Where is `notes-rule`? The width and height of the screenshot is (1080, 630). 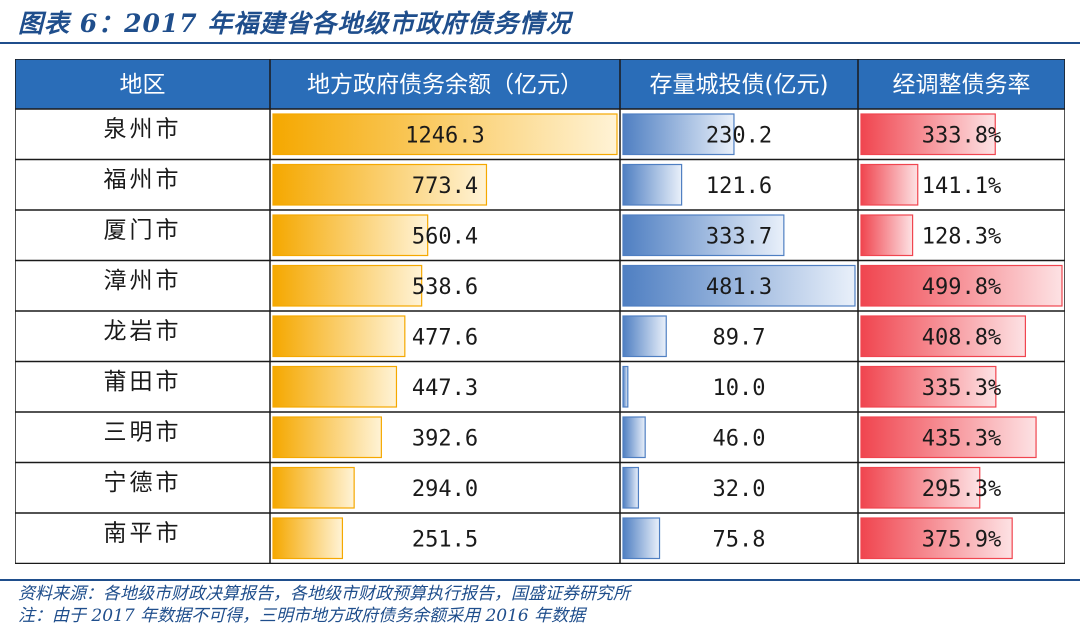
notes-rule is located at coordinates (540, 580).